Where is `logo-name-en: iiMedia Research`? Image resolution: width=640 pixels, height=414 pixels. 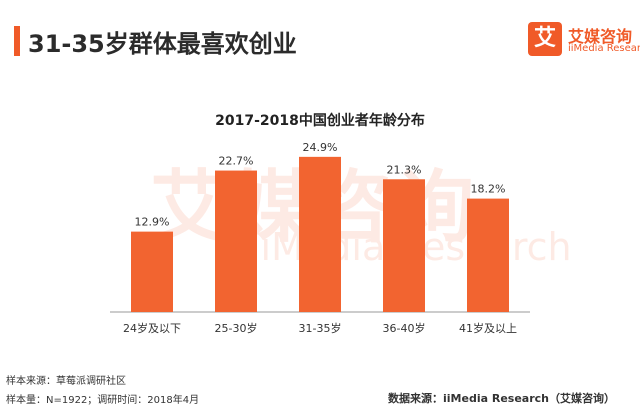 logo-name-en: iiMedia Research is located at coordinates (604, 48).